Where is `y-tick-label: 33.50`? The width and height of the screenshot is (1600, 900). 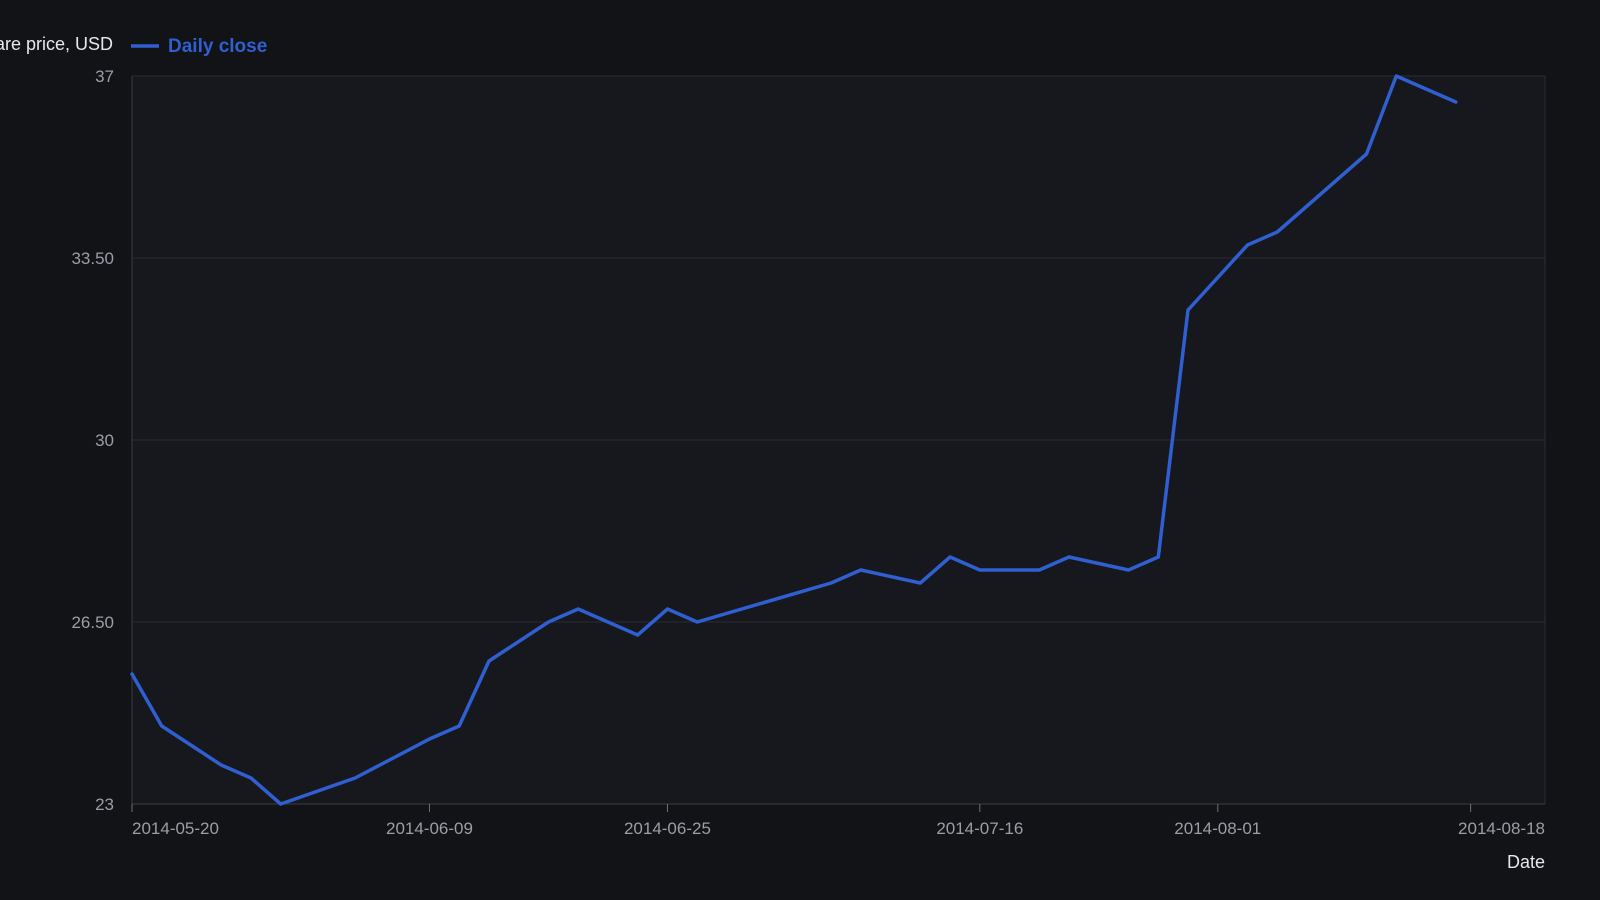
y-tick-label: 33.50 is located at coordinates (92, 258).